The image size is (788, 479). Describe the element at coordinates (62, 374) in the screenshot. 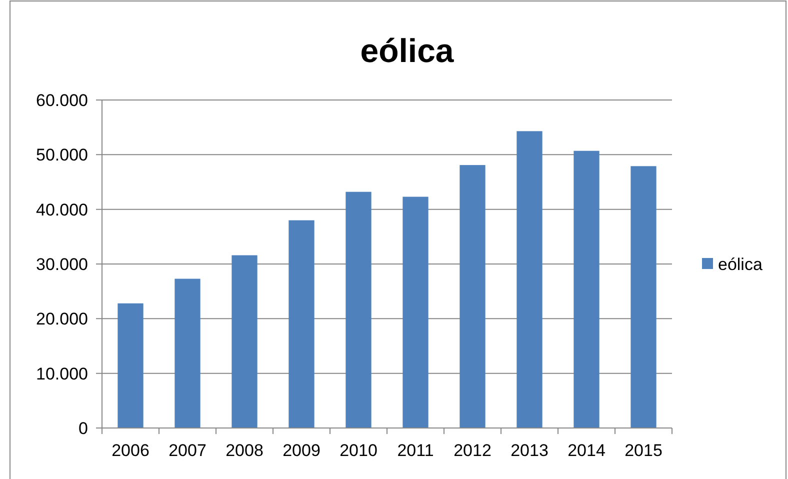

I see `y-tick-label: 10.000` at that location.